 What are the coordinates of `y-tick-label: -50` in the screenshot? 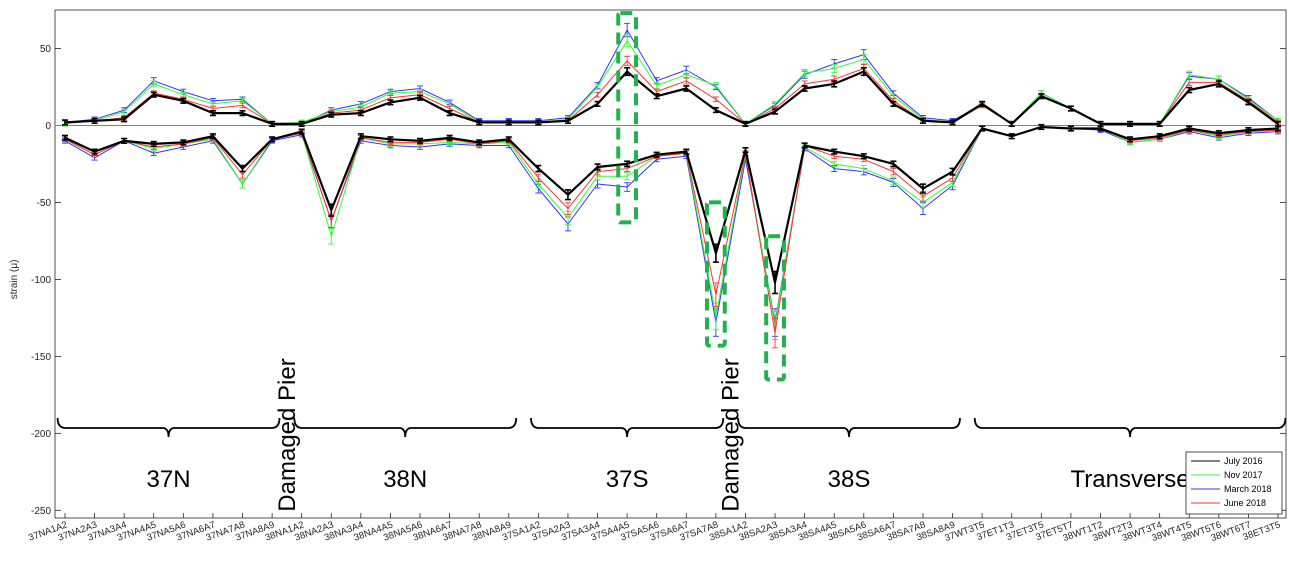 It's located at (44, 203).